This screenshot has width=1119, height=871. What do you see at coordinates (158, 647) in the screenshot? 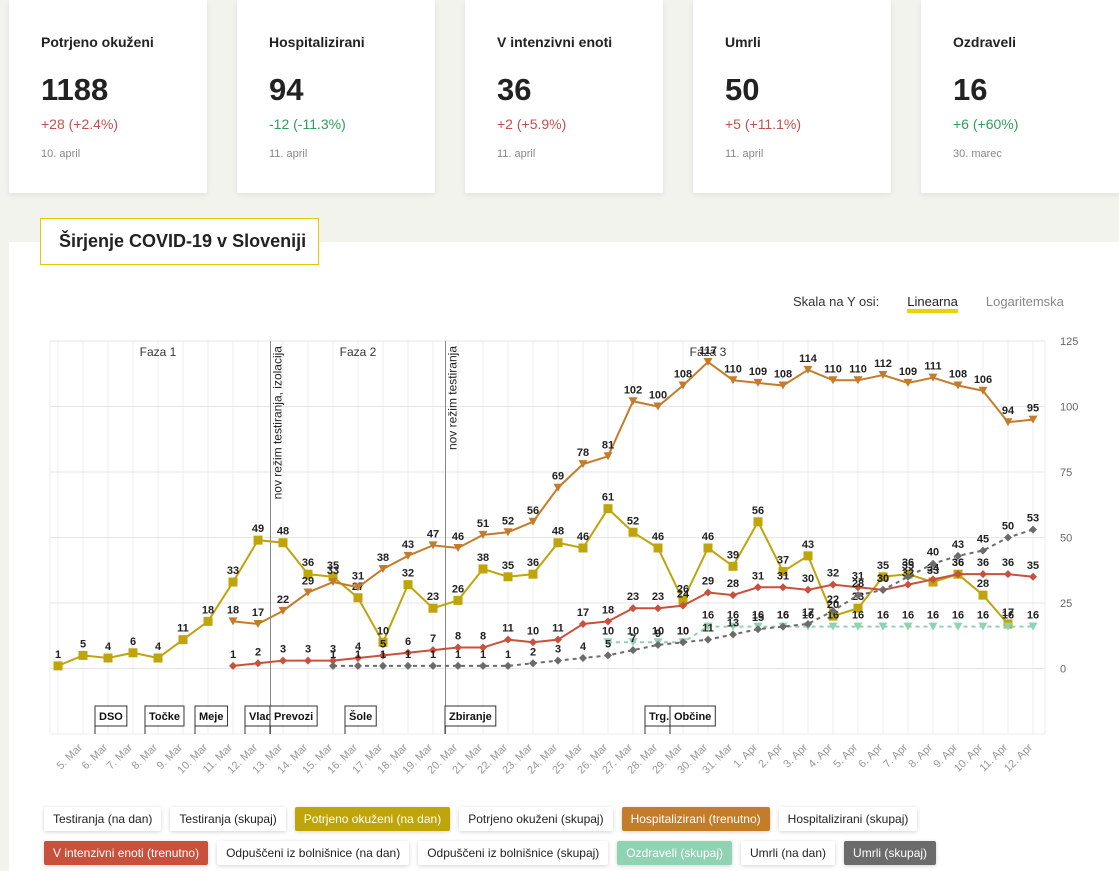
I see `data-label: 4` at bounding box center [158, 647].